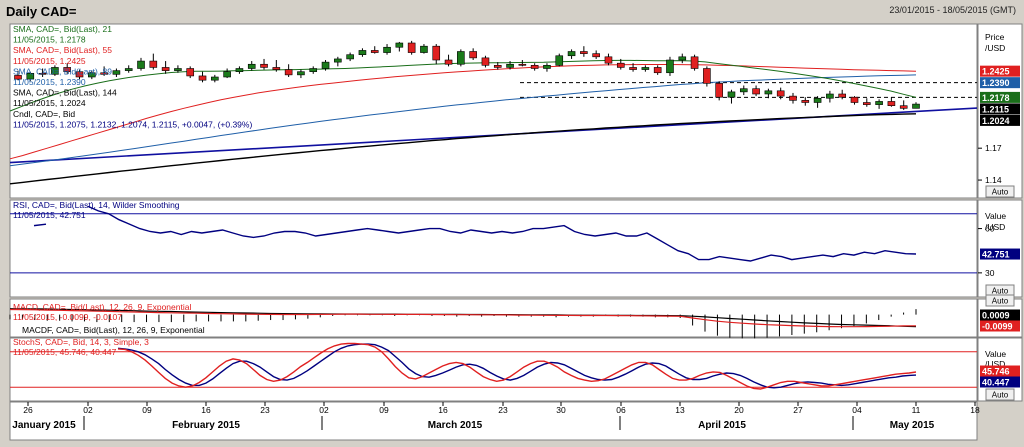 The image size is (1024, 447). Describe the element at coordinates (561, 410) in the screenshot. I see `x-tick-label: 30` at that location.